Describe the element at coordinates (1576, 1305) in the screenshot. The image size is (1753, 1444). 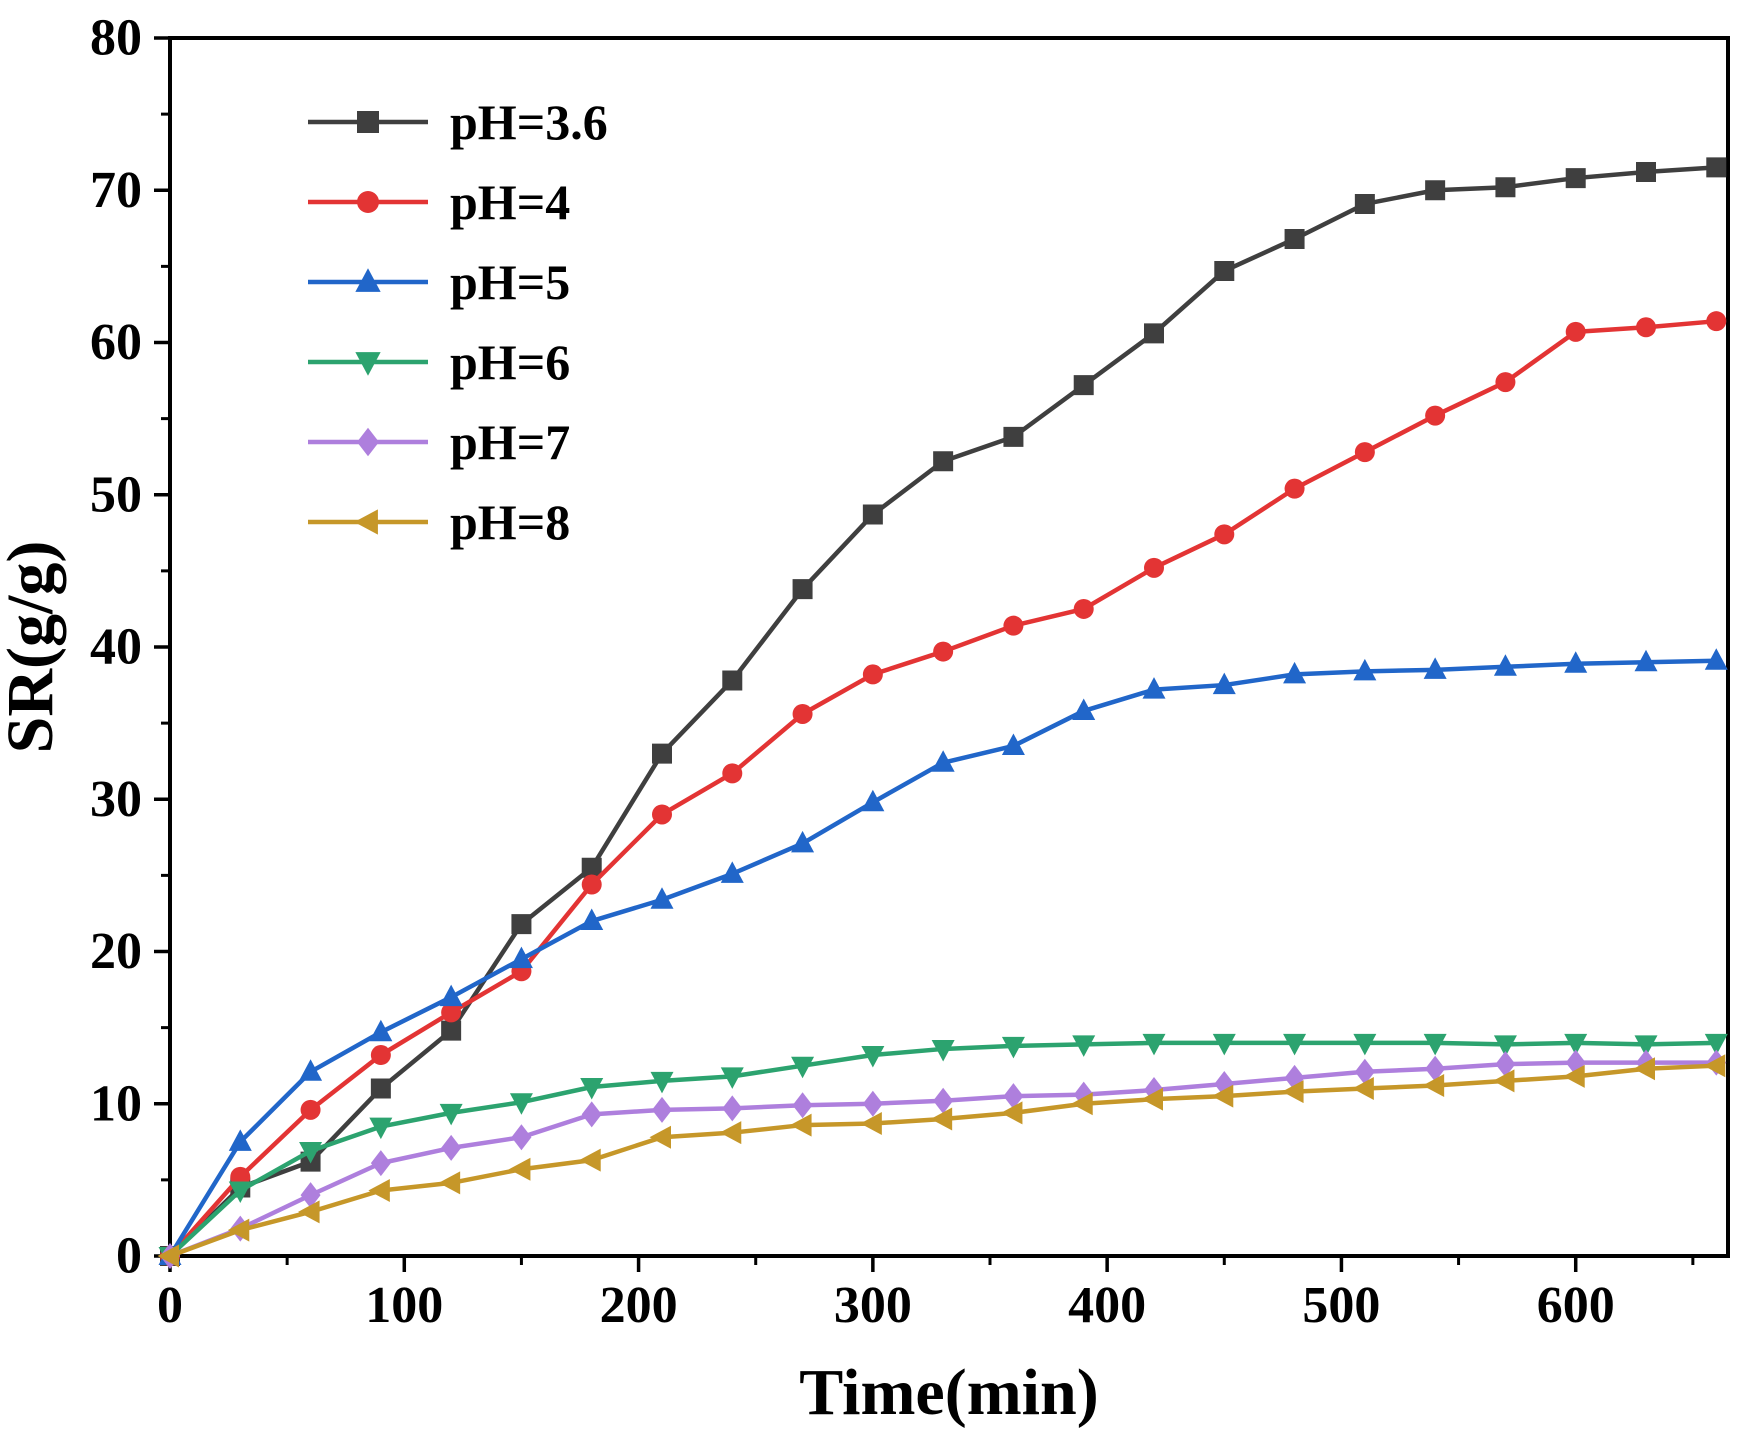
I see `svg-text: 600` at that location.